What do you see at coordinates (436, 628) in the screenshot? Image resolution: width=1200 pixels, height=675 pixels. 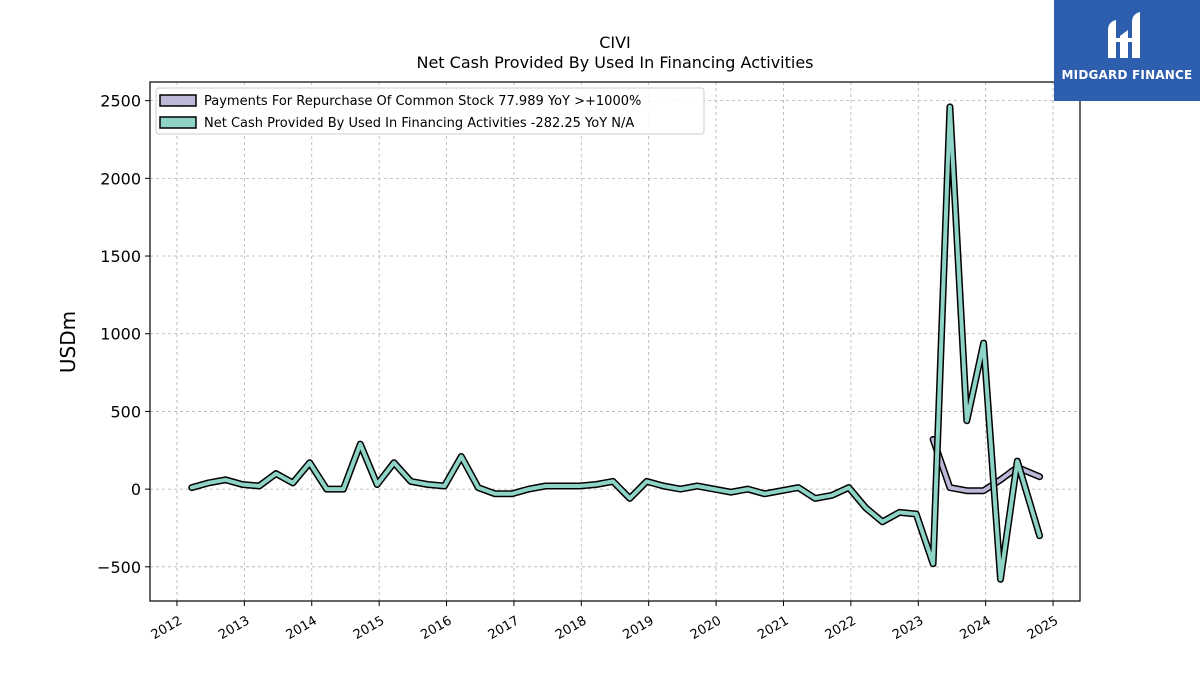 I see `x-tick-label: 2016` at bounding box center [436, 628].